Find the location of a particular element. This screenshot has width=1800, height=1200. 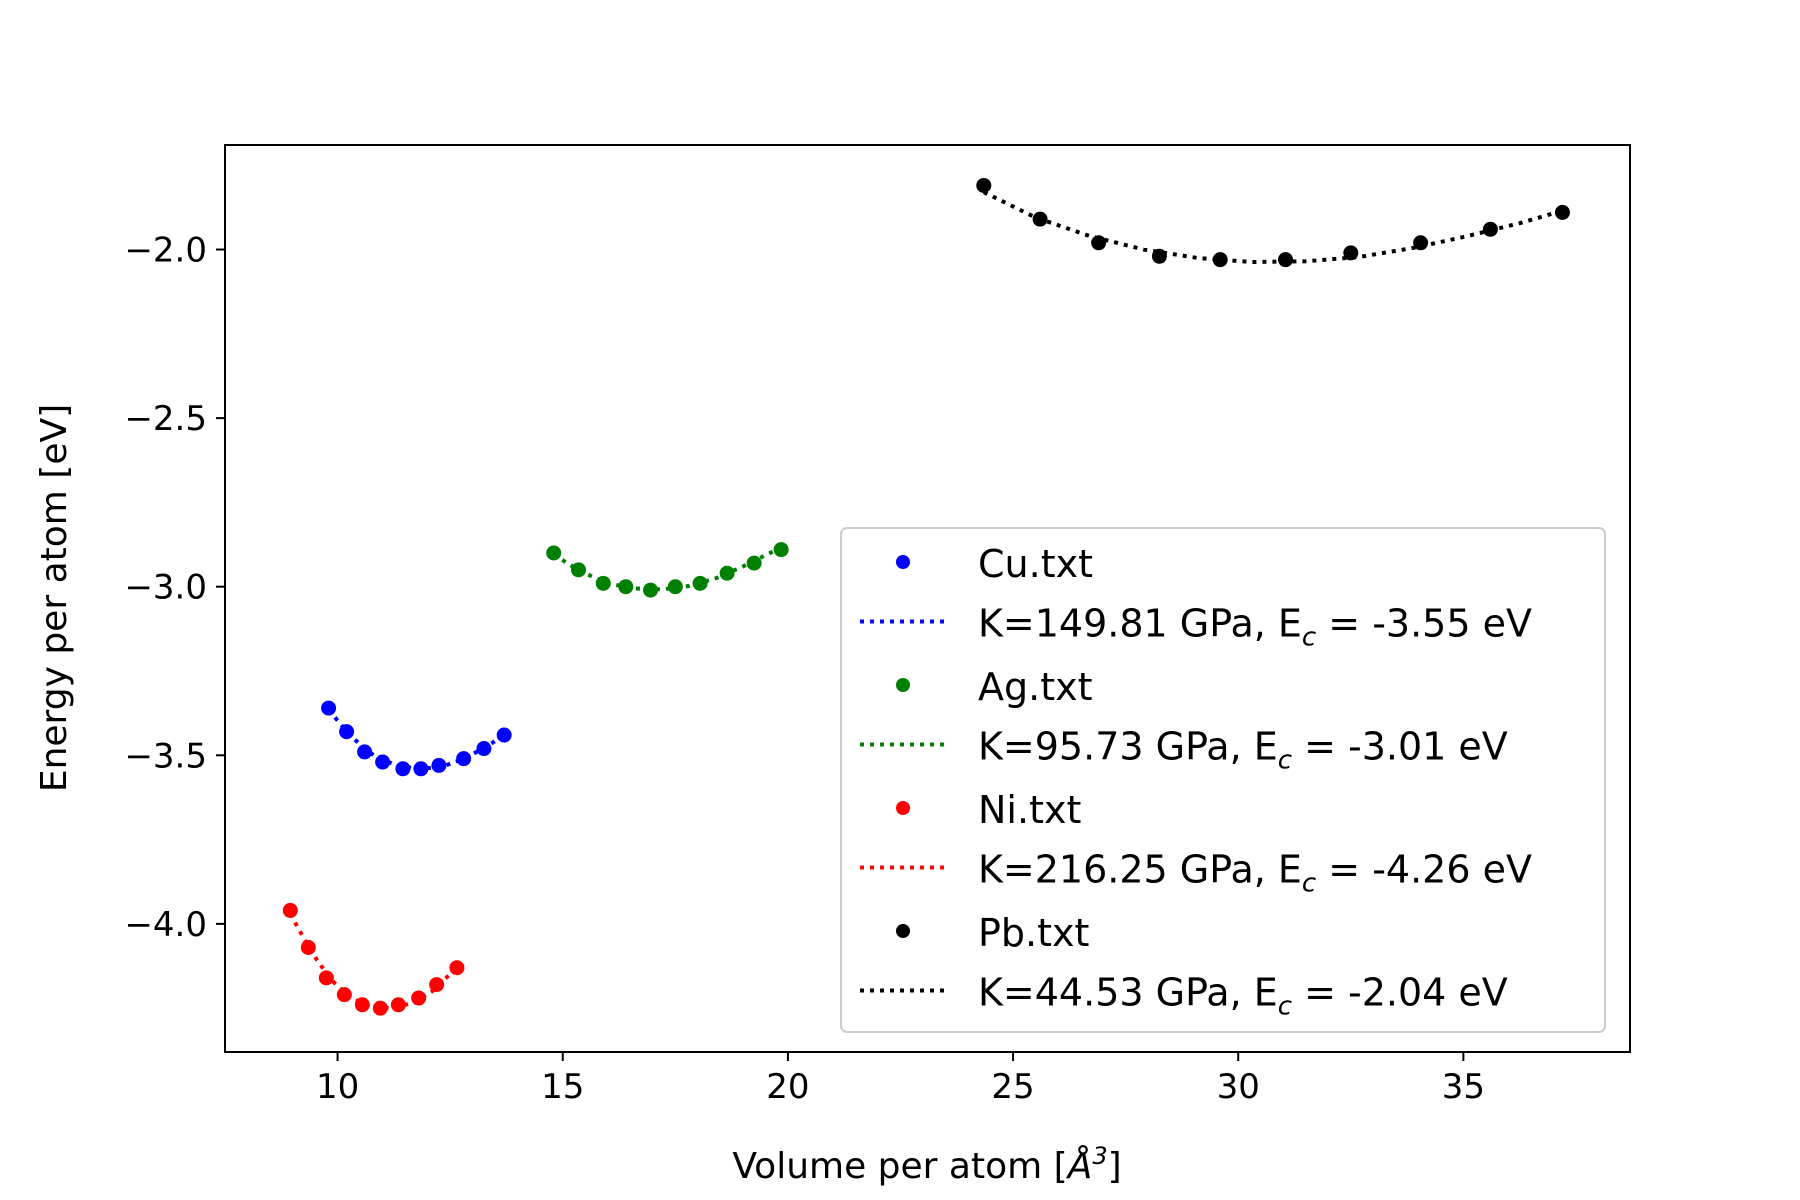

legend-marker-cu-txt is located at coordinates (903, 562).